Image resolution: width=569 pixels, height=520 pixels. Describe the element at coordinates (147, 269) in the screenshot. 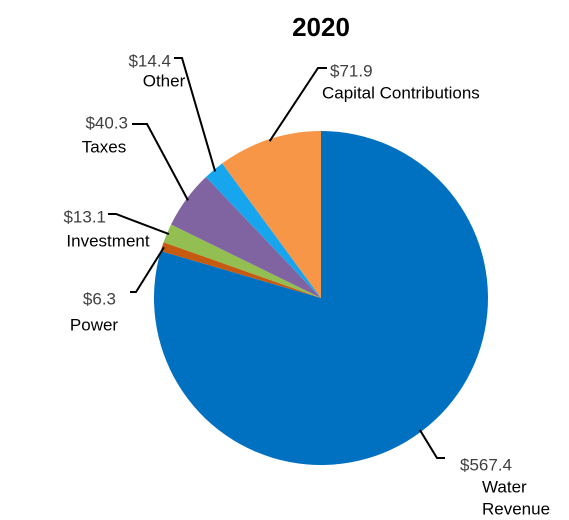

I see `leader-line-power` at that location.